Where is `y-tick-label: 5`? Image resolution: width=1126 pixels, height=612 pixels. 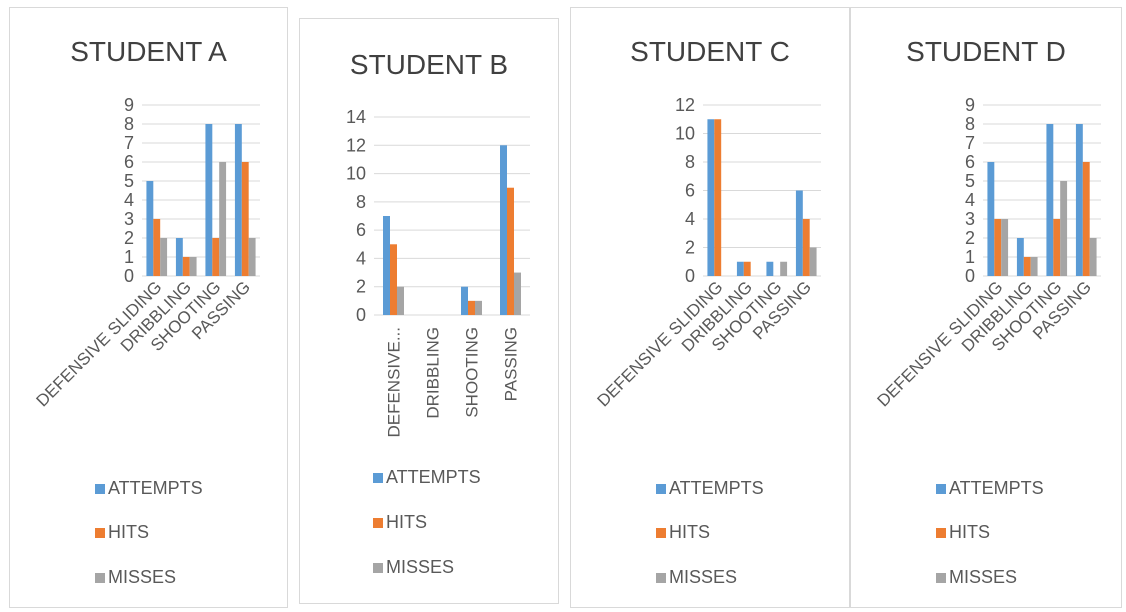
y-tick-label: 5 is located at coordinates (970, 181).